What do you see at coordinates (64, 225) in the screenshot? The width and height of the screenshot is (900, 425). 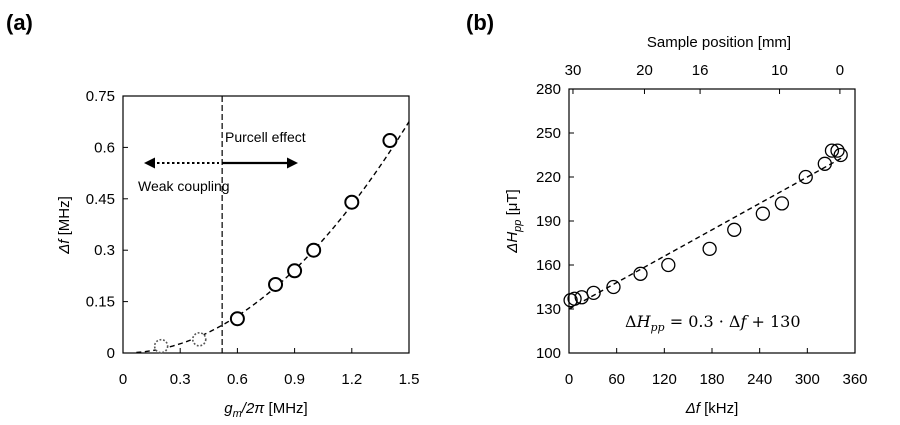 I see `panel-a-y-axis-label: Δf [MHz]` at bounding box center [64, 225].